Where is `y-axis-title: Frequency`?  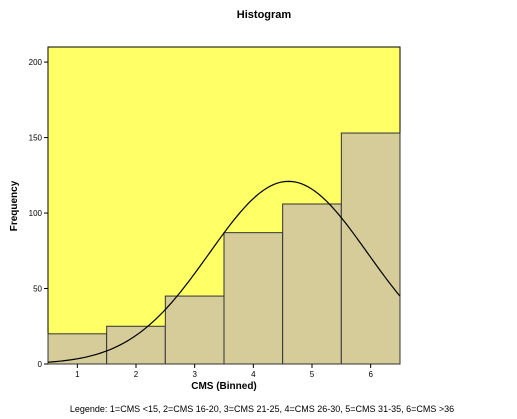
y-axis-title: Frequency is located at coordinates (14, 205).